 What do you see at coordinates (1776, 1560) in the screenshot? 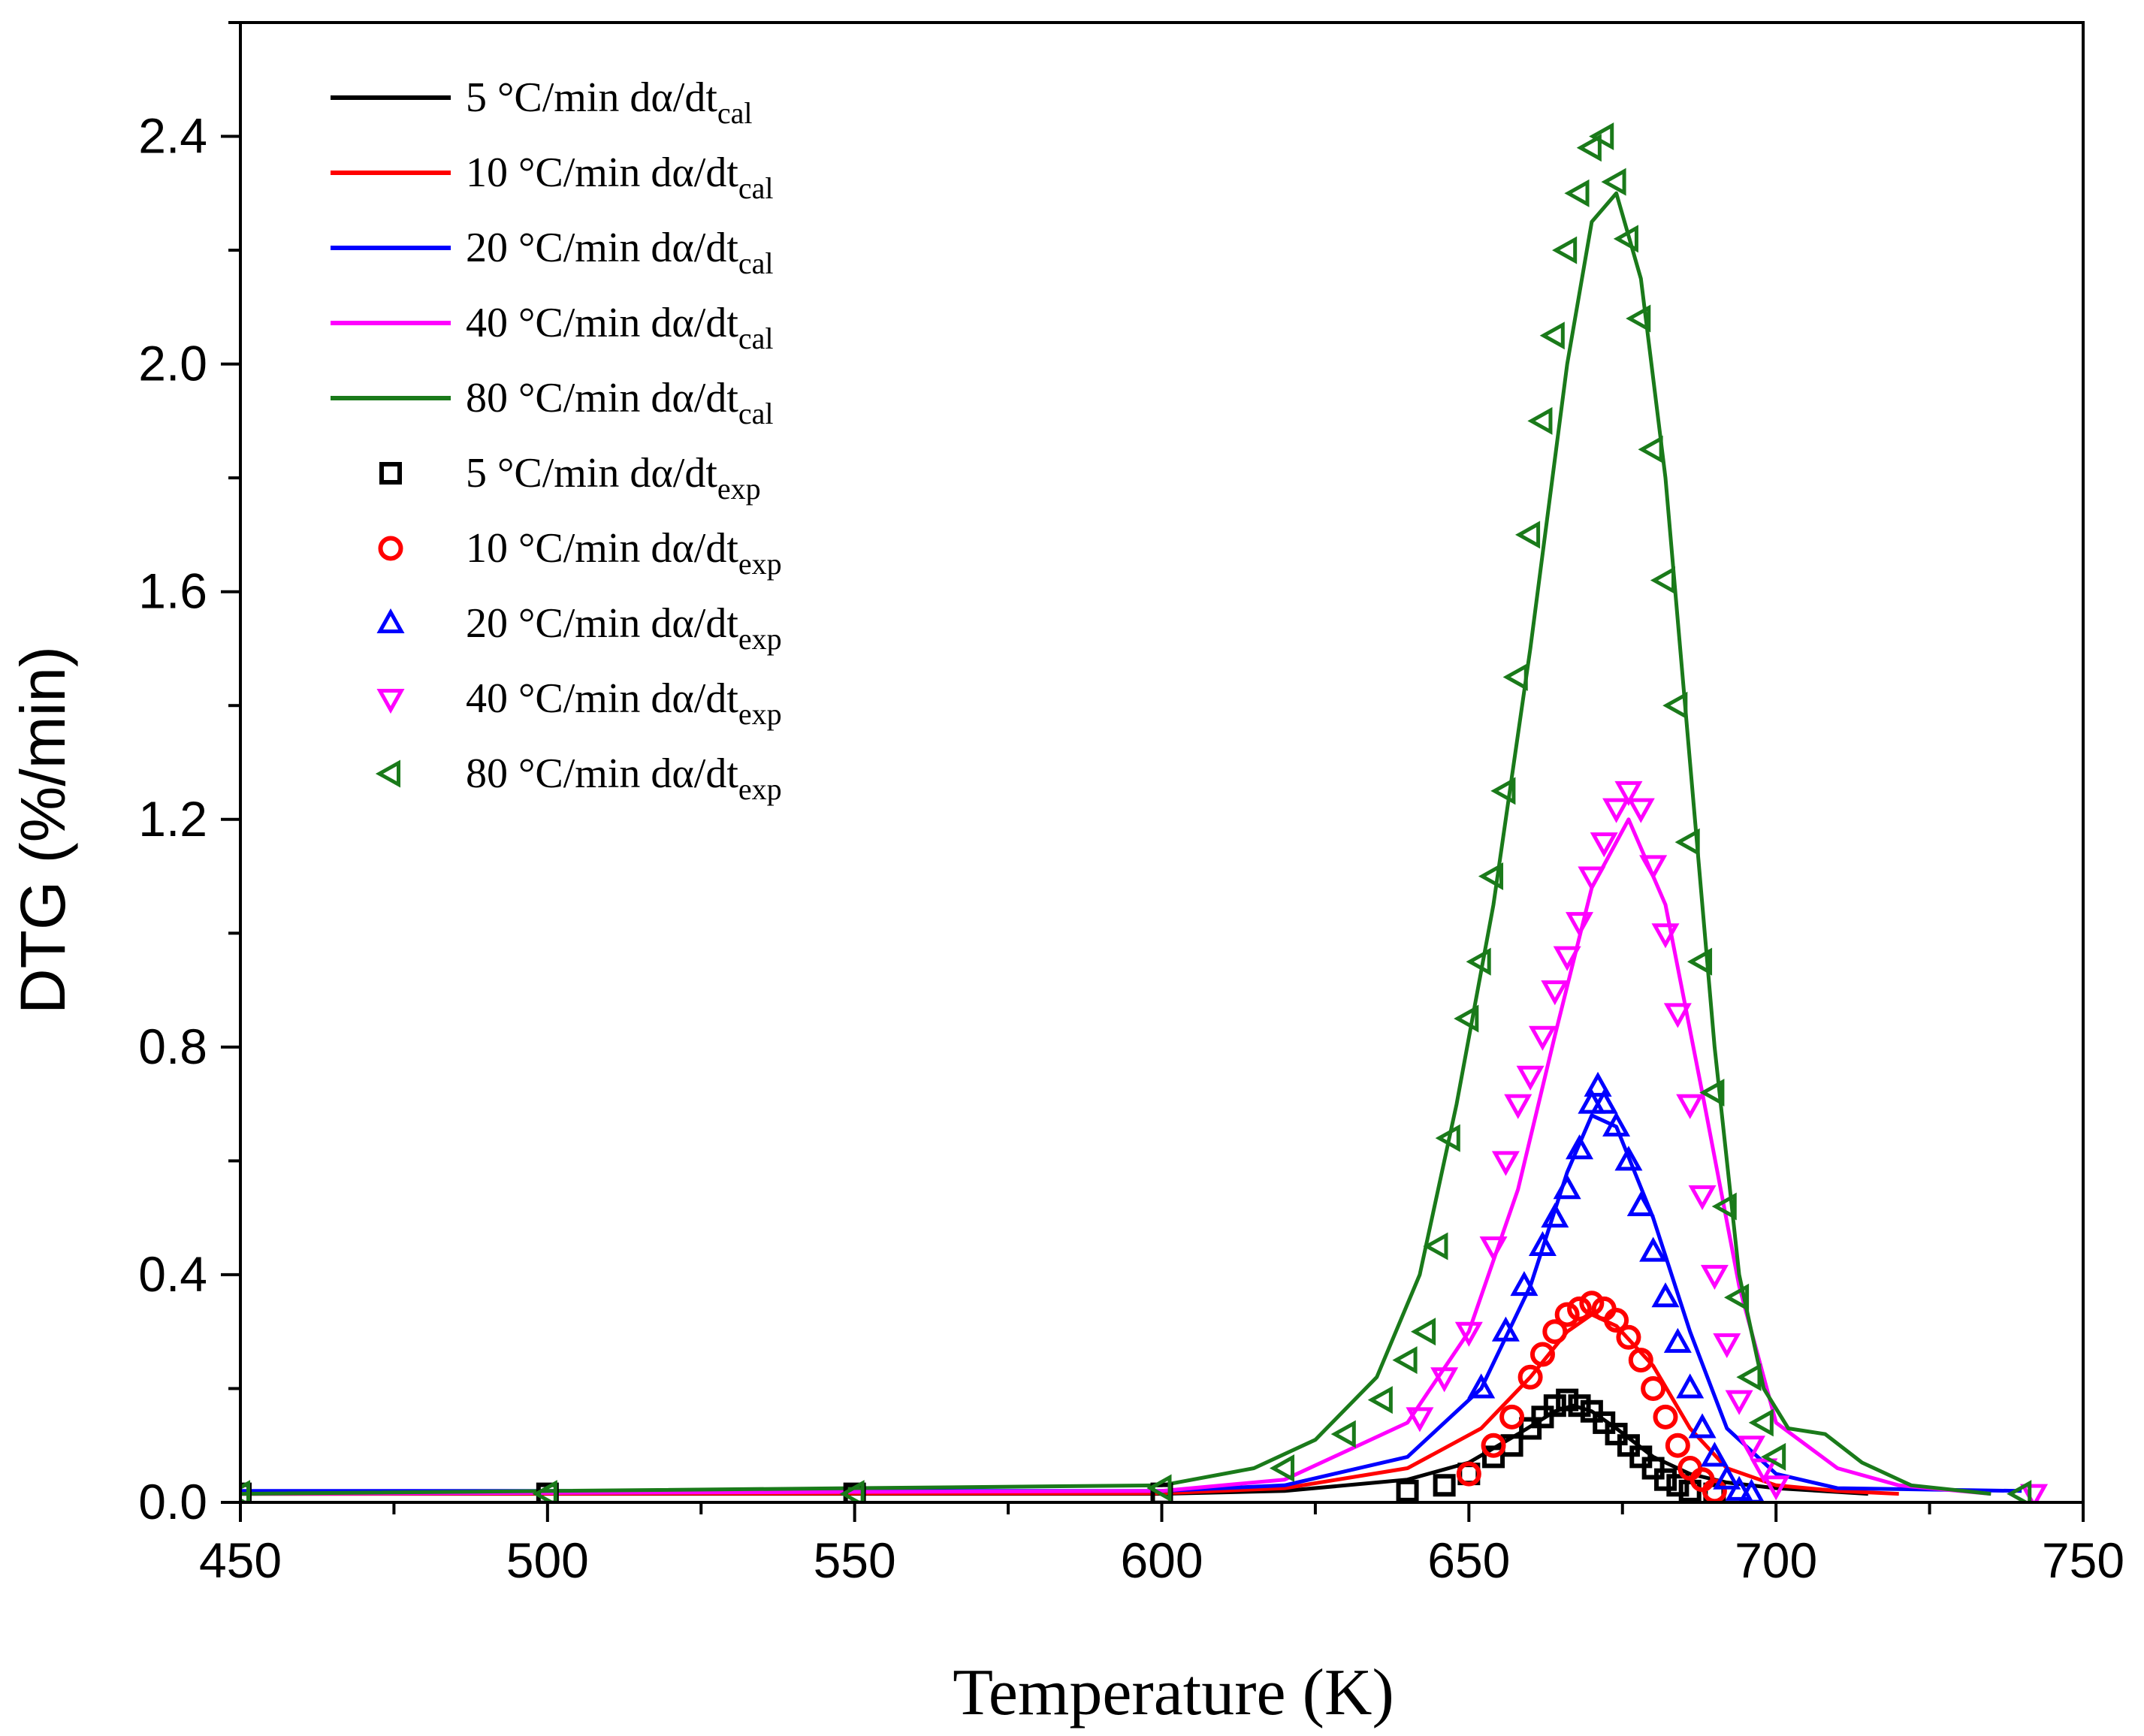
I see `x-tick-label: 700` at bounding box center [1776, 1560].